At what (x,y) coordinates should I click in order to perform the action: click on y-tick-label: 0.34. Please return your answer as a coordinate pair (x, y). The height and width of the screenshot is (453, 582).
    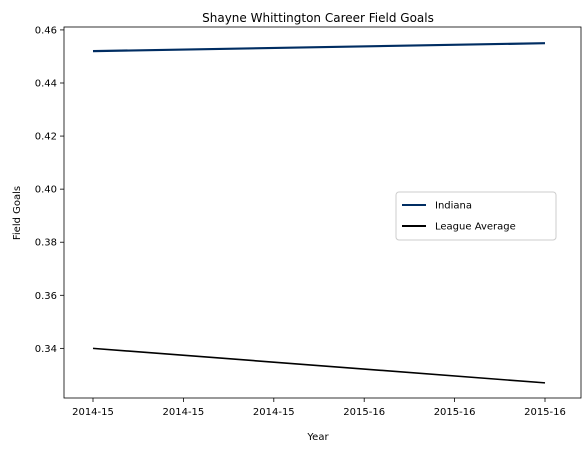
    Looking at the image, I should click on (46, 349).